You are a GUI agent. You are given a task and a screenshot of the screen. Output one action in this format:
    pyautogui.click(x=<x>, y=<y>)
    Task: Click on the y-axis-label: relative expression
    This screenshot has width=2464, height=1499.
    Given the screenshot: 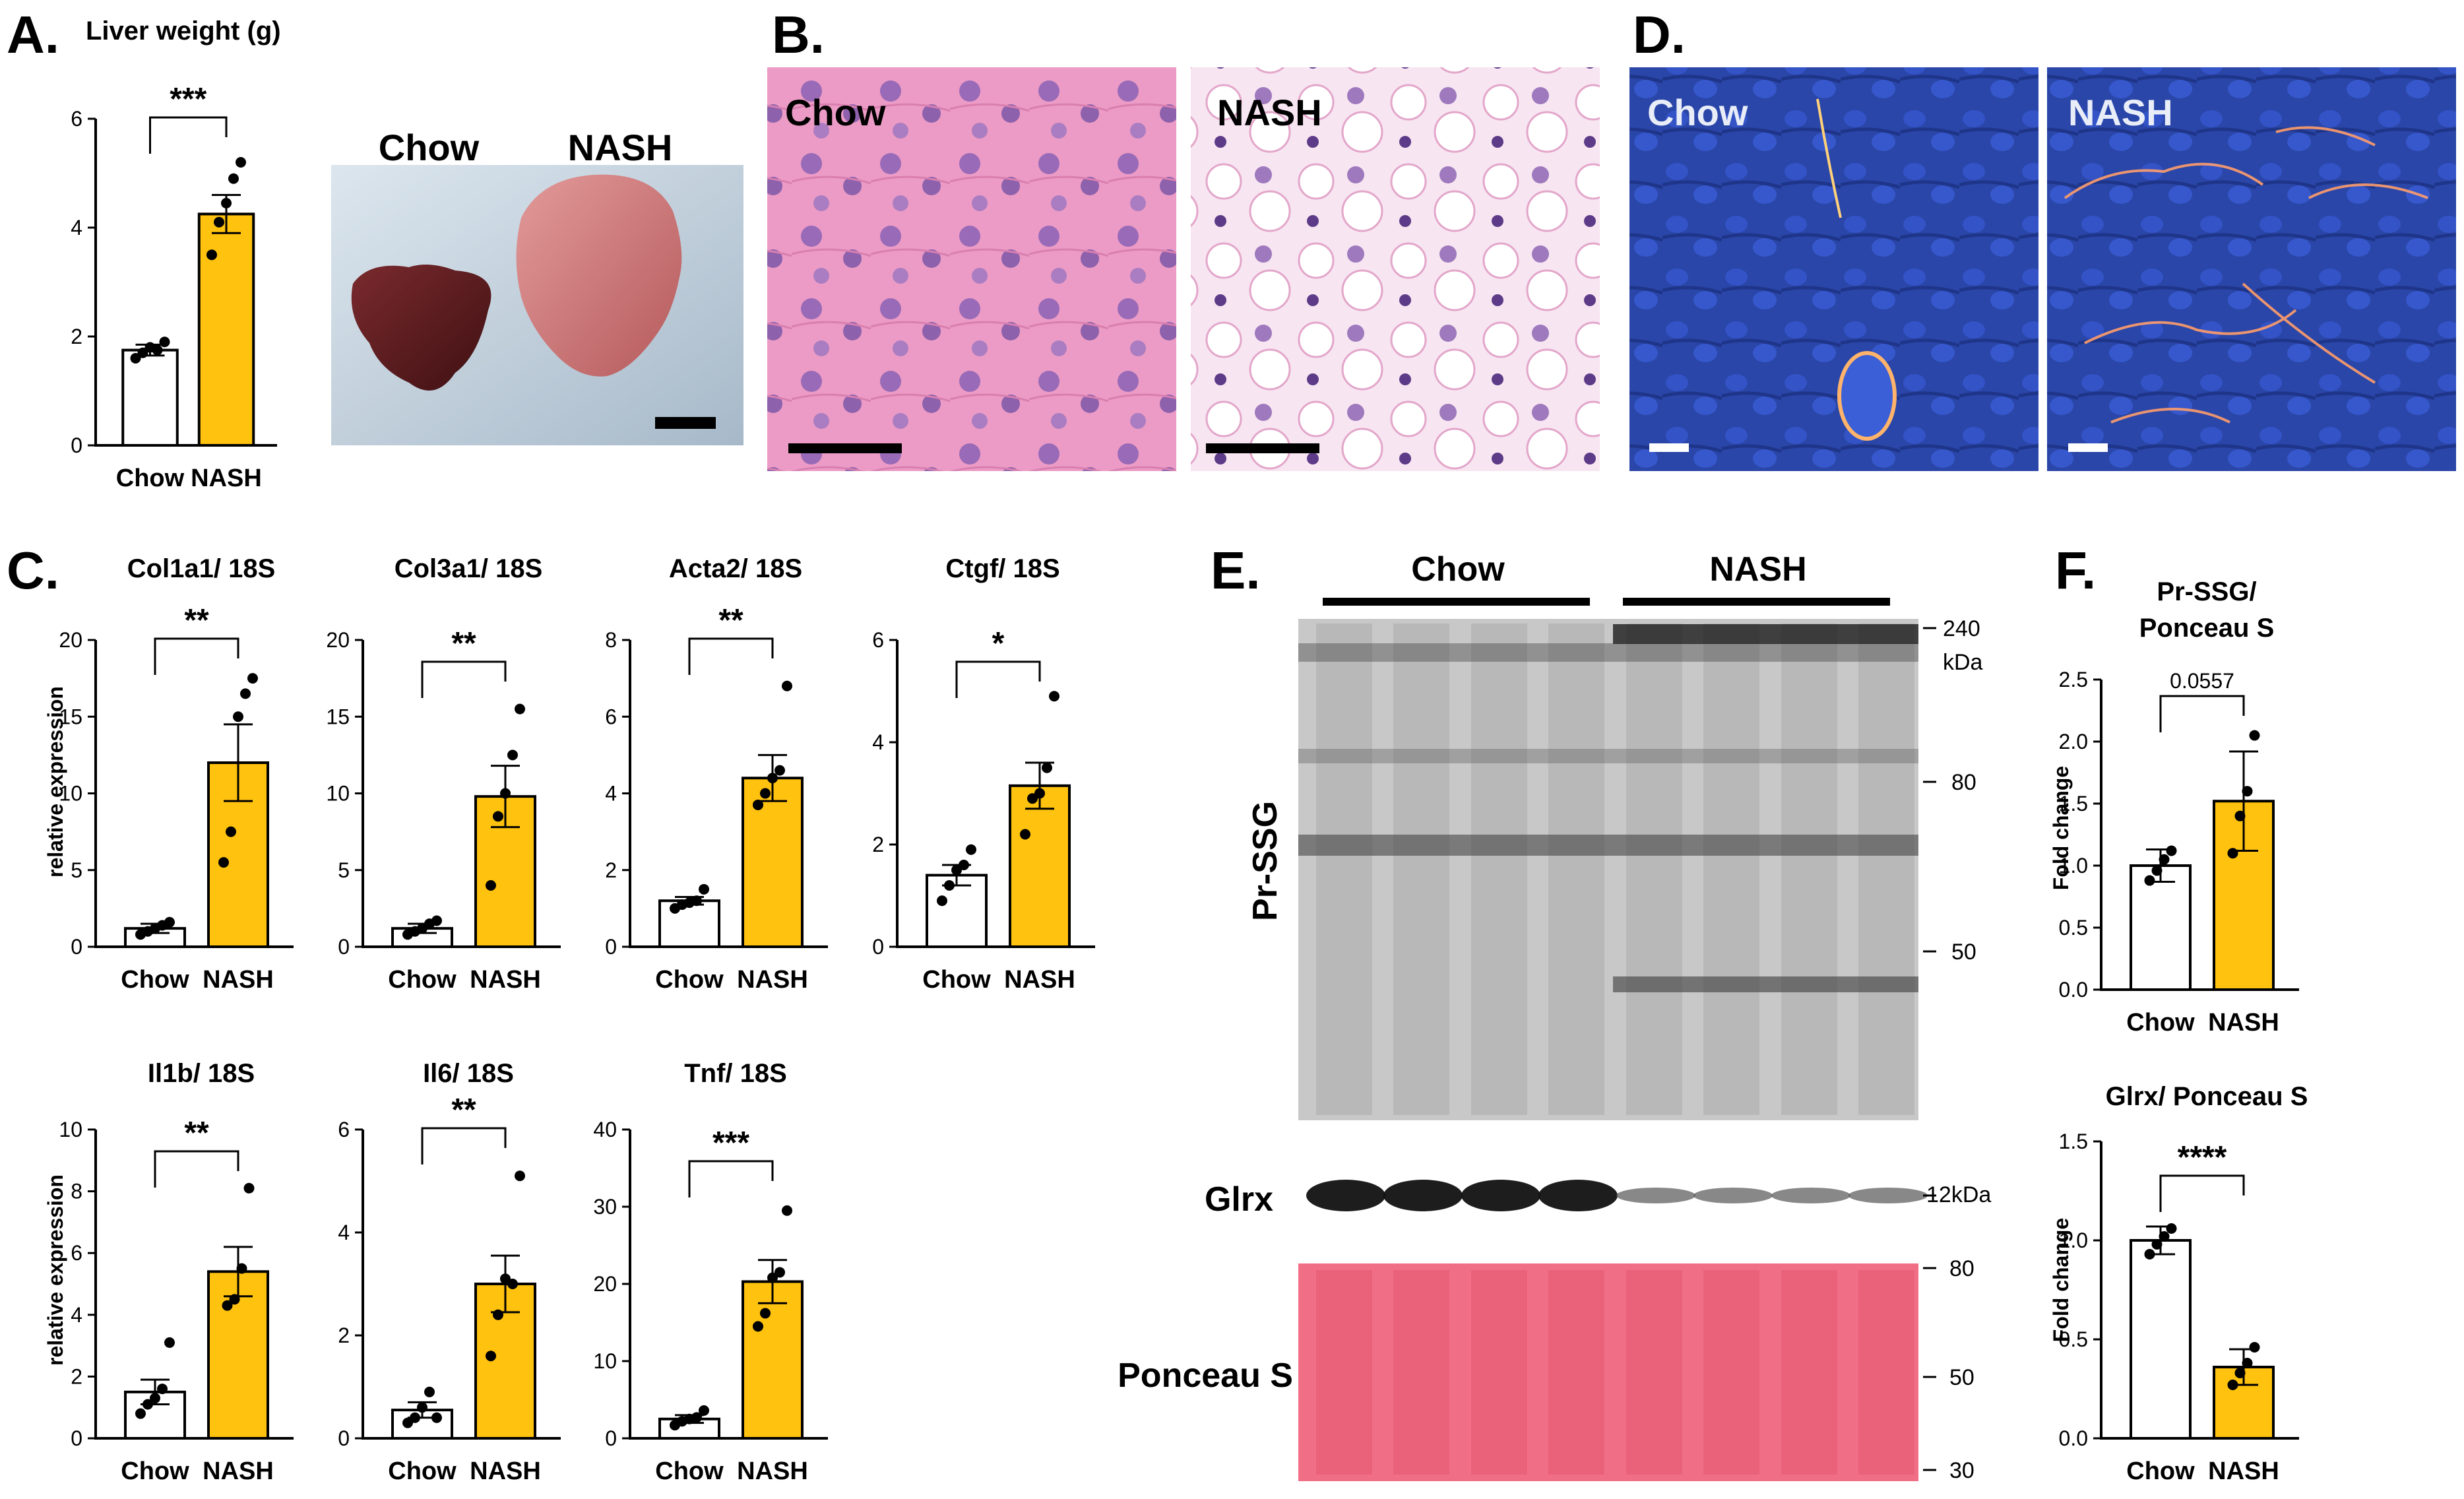 What is the action you would take?
    pyautogui.click(x=55, y=1270)
    